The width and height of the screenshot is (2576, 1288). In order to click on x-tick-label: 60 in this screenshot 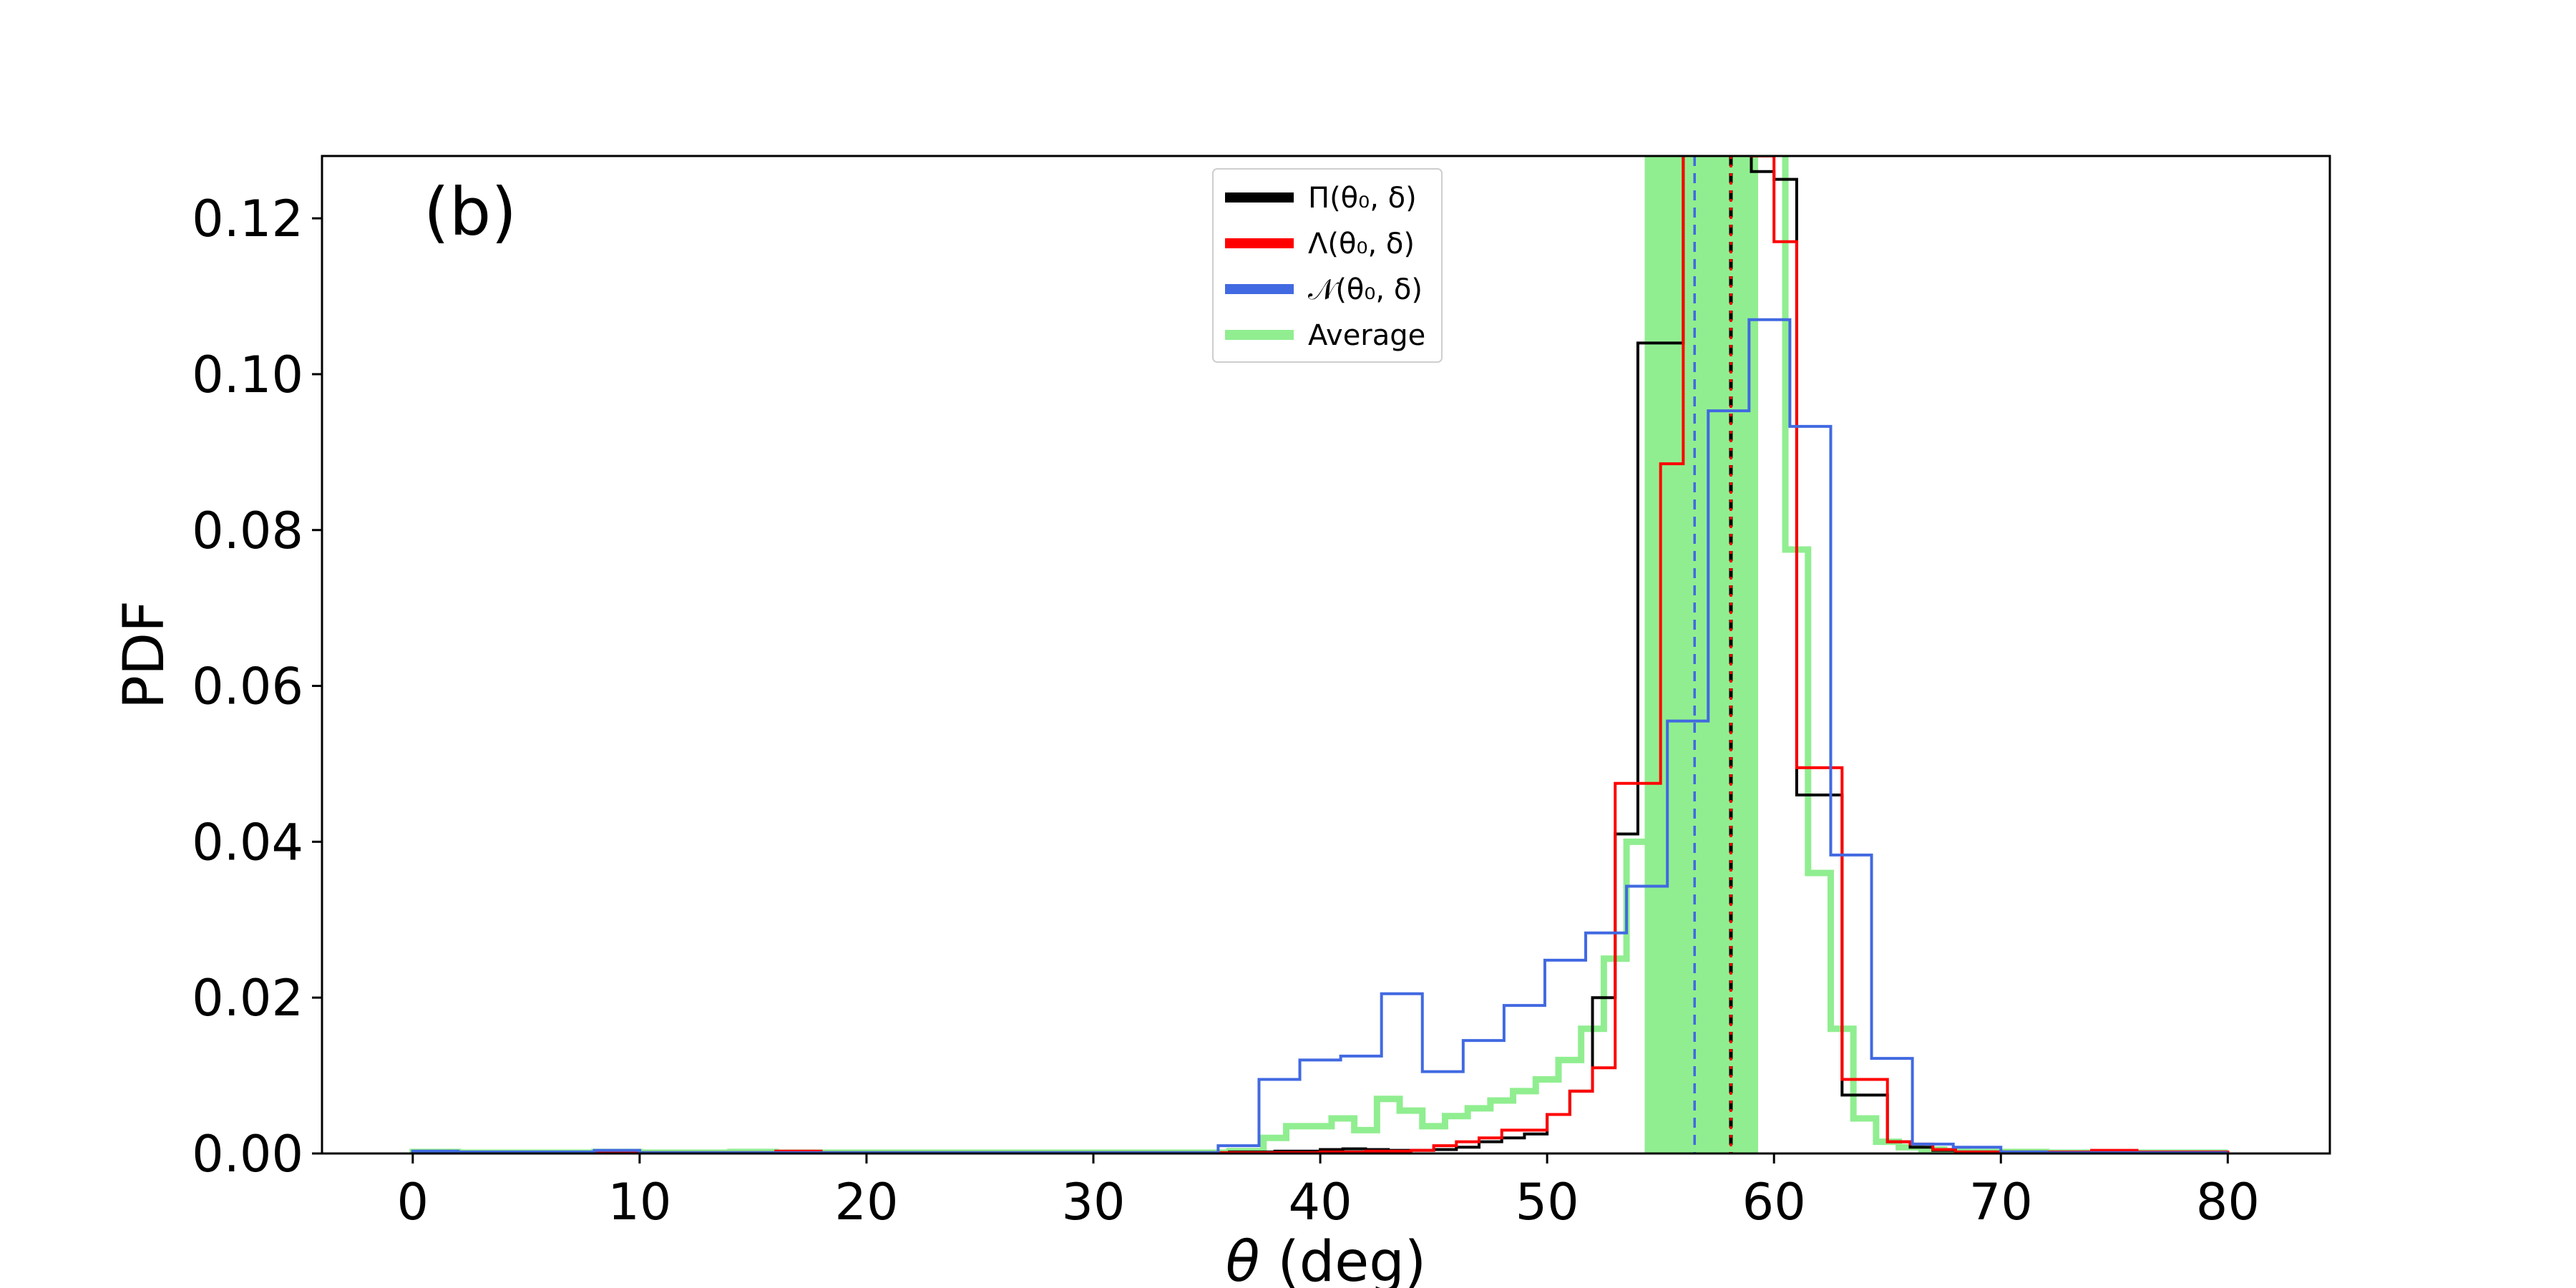, I will do `click(1774, 1202)`.